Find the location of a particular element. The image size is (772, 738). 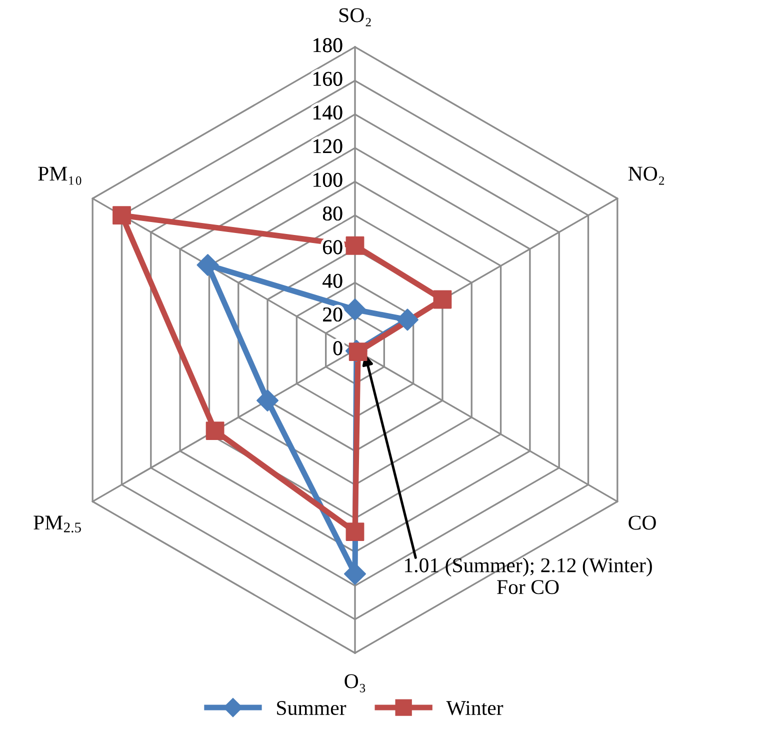

spoke-label: SO₂ is located at coordinates (355, 17).